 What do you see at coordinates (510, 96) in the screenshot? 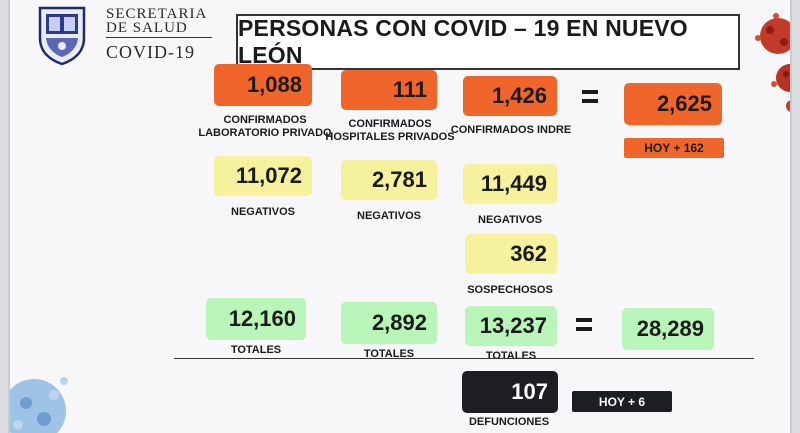
I see `confirmed-indre-value: 1,426` at bounding box center [510, 96].